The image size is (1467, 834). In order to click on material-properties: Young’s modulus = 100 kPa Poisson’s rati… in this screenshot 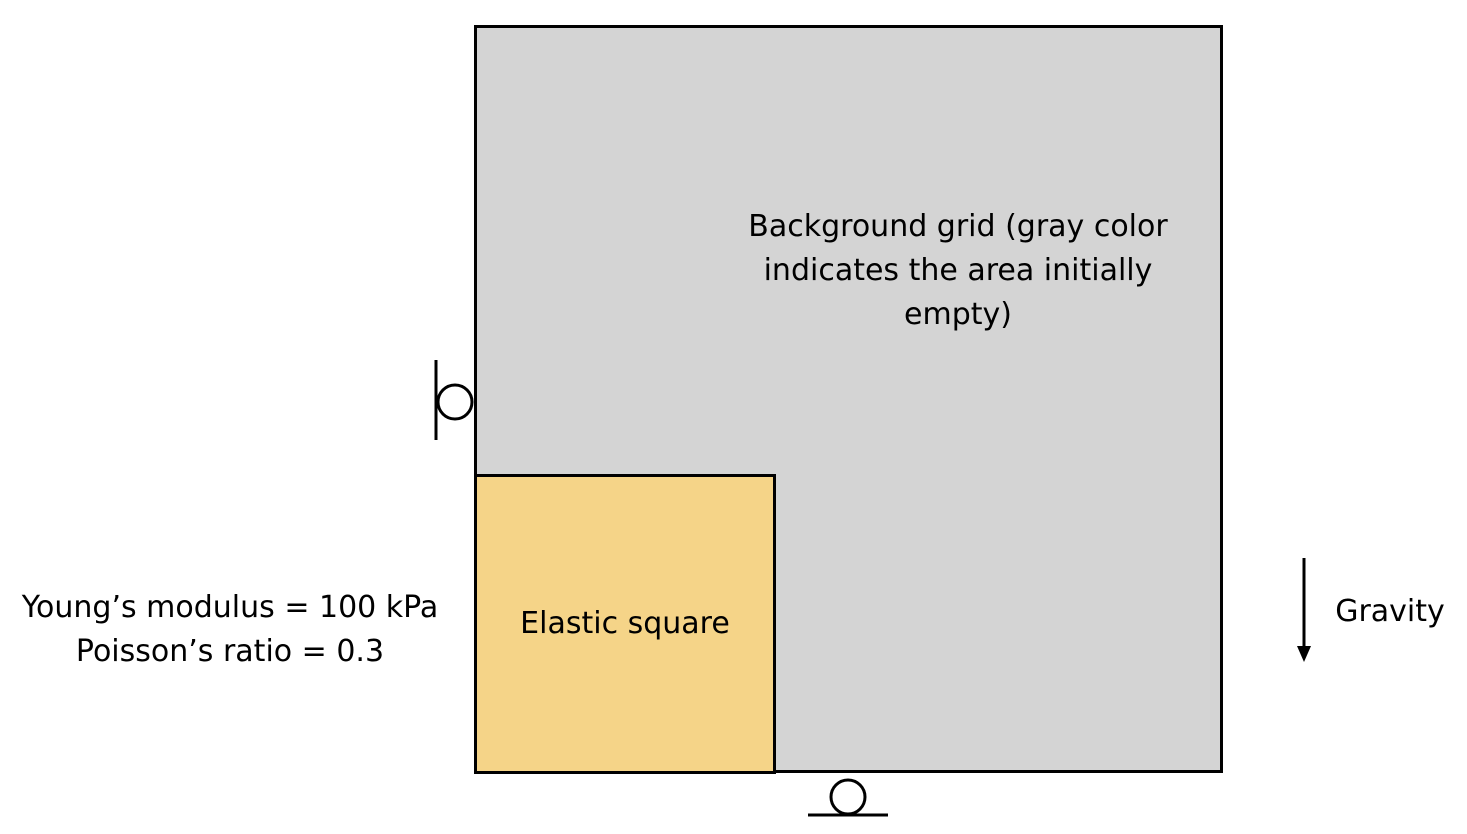, I will do `click(230, 630)`.